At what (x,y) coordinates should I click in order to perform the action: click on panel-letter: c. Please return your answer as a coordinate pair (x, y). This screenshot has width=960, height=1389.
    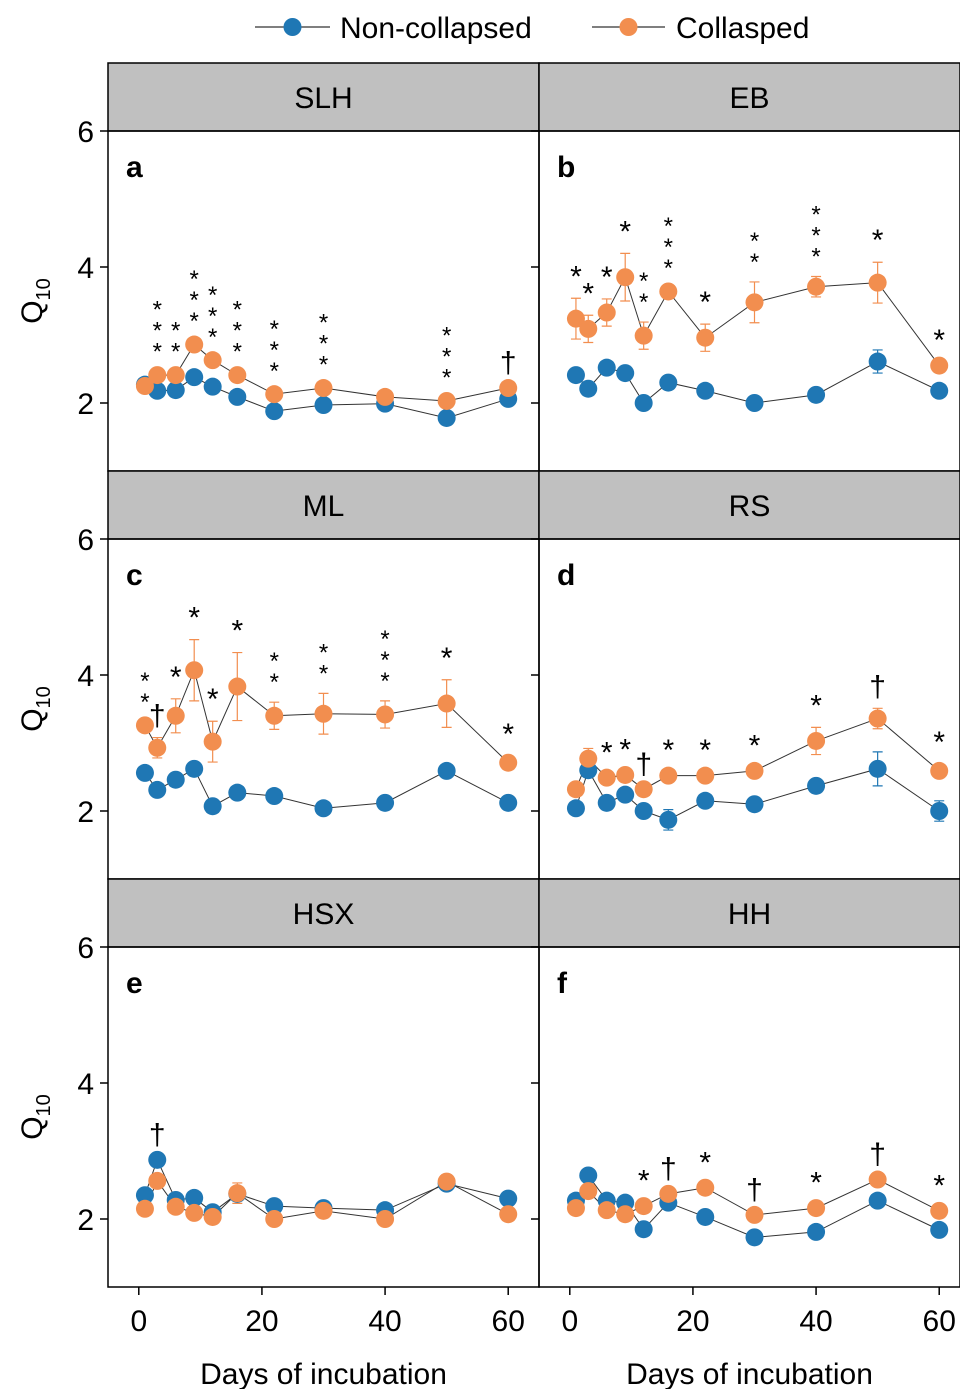
    Looking at the image, I should click on (134, 575).